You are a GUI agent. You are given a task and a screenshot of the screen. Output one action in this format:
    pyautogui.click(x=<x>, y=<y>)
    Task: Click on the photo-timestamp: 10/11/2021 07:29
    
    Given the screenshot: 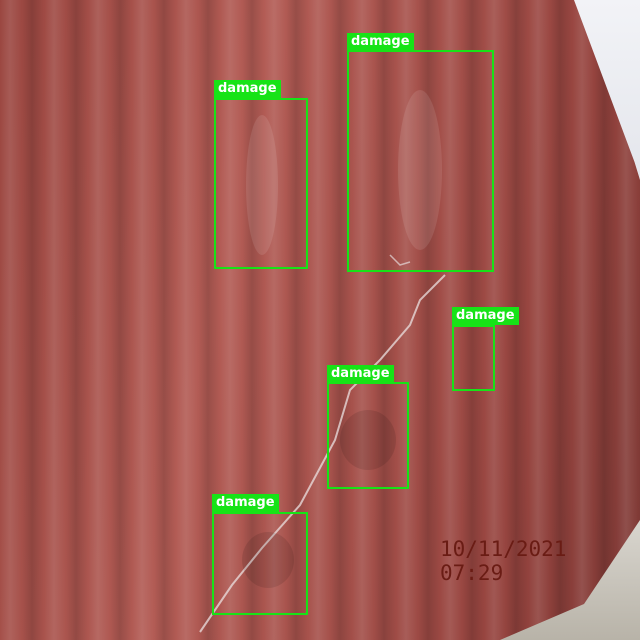 What is the action you would take?
    pyautogui.click(x=503, y=561)
    